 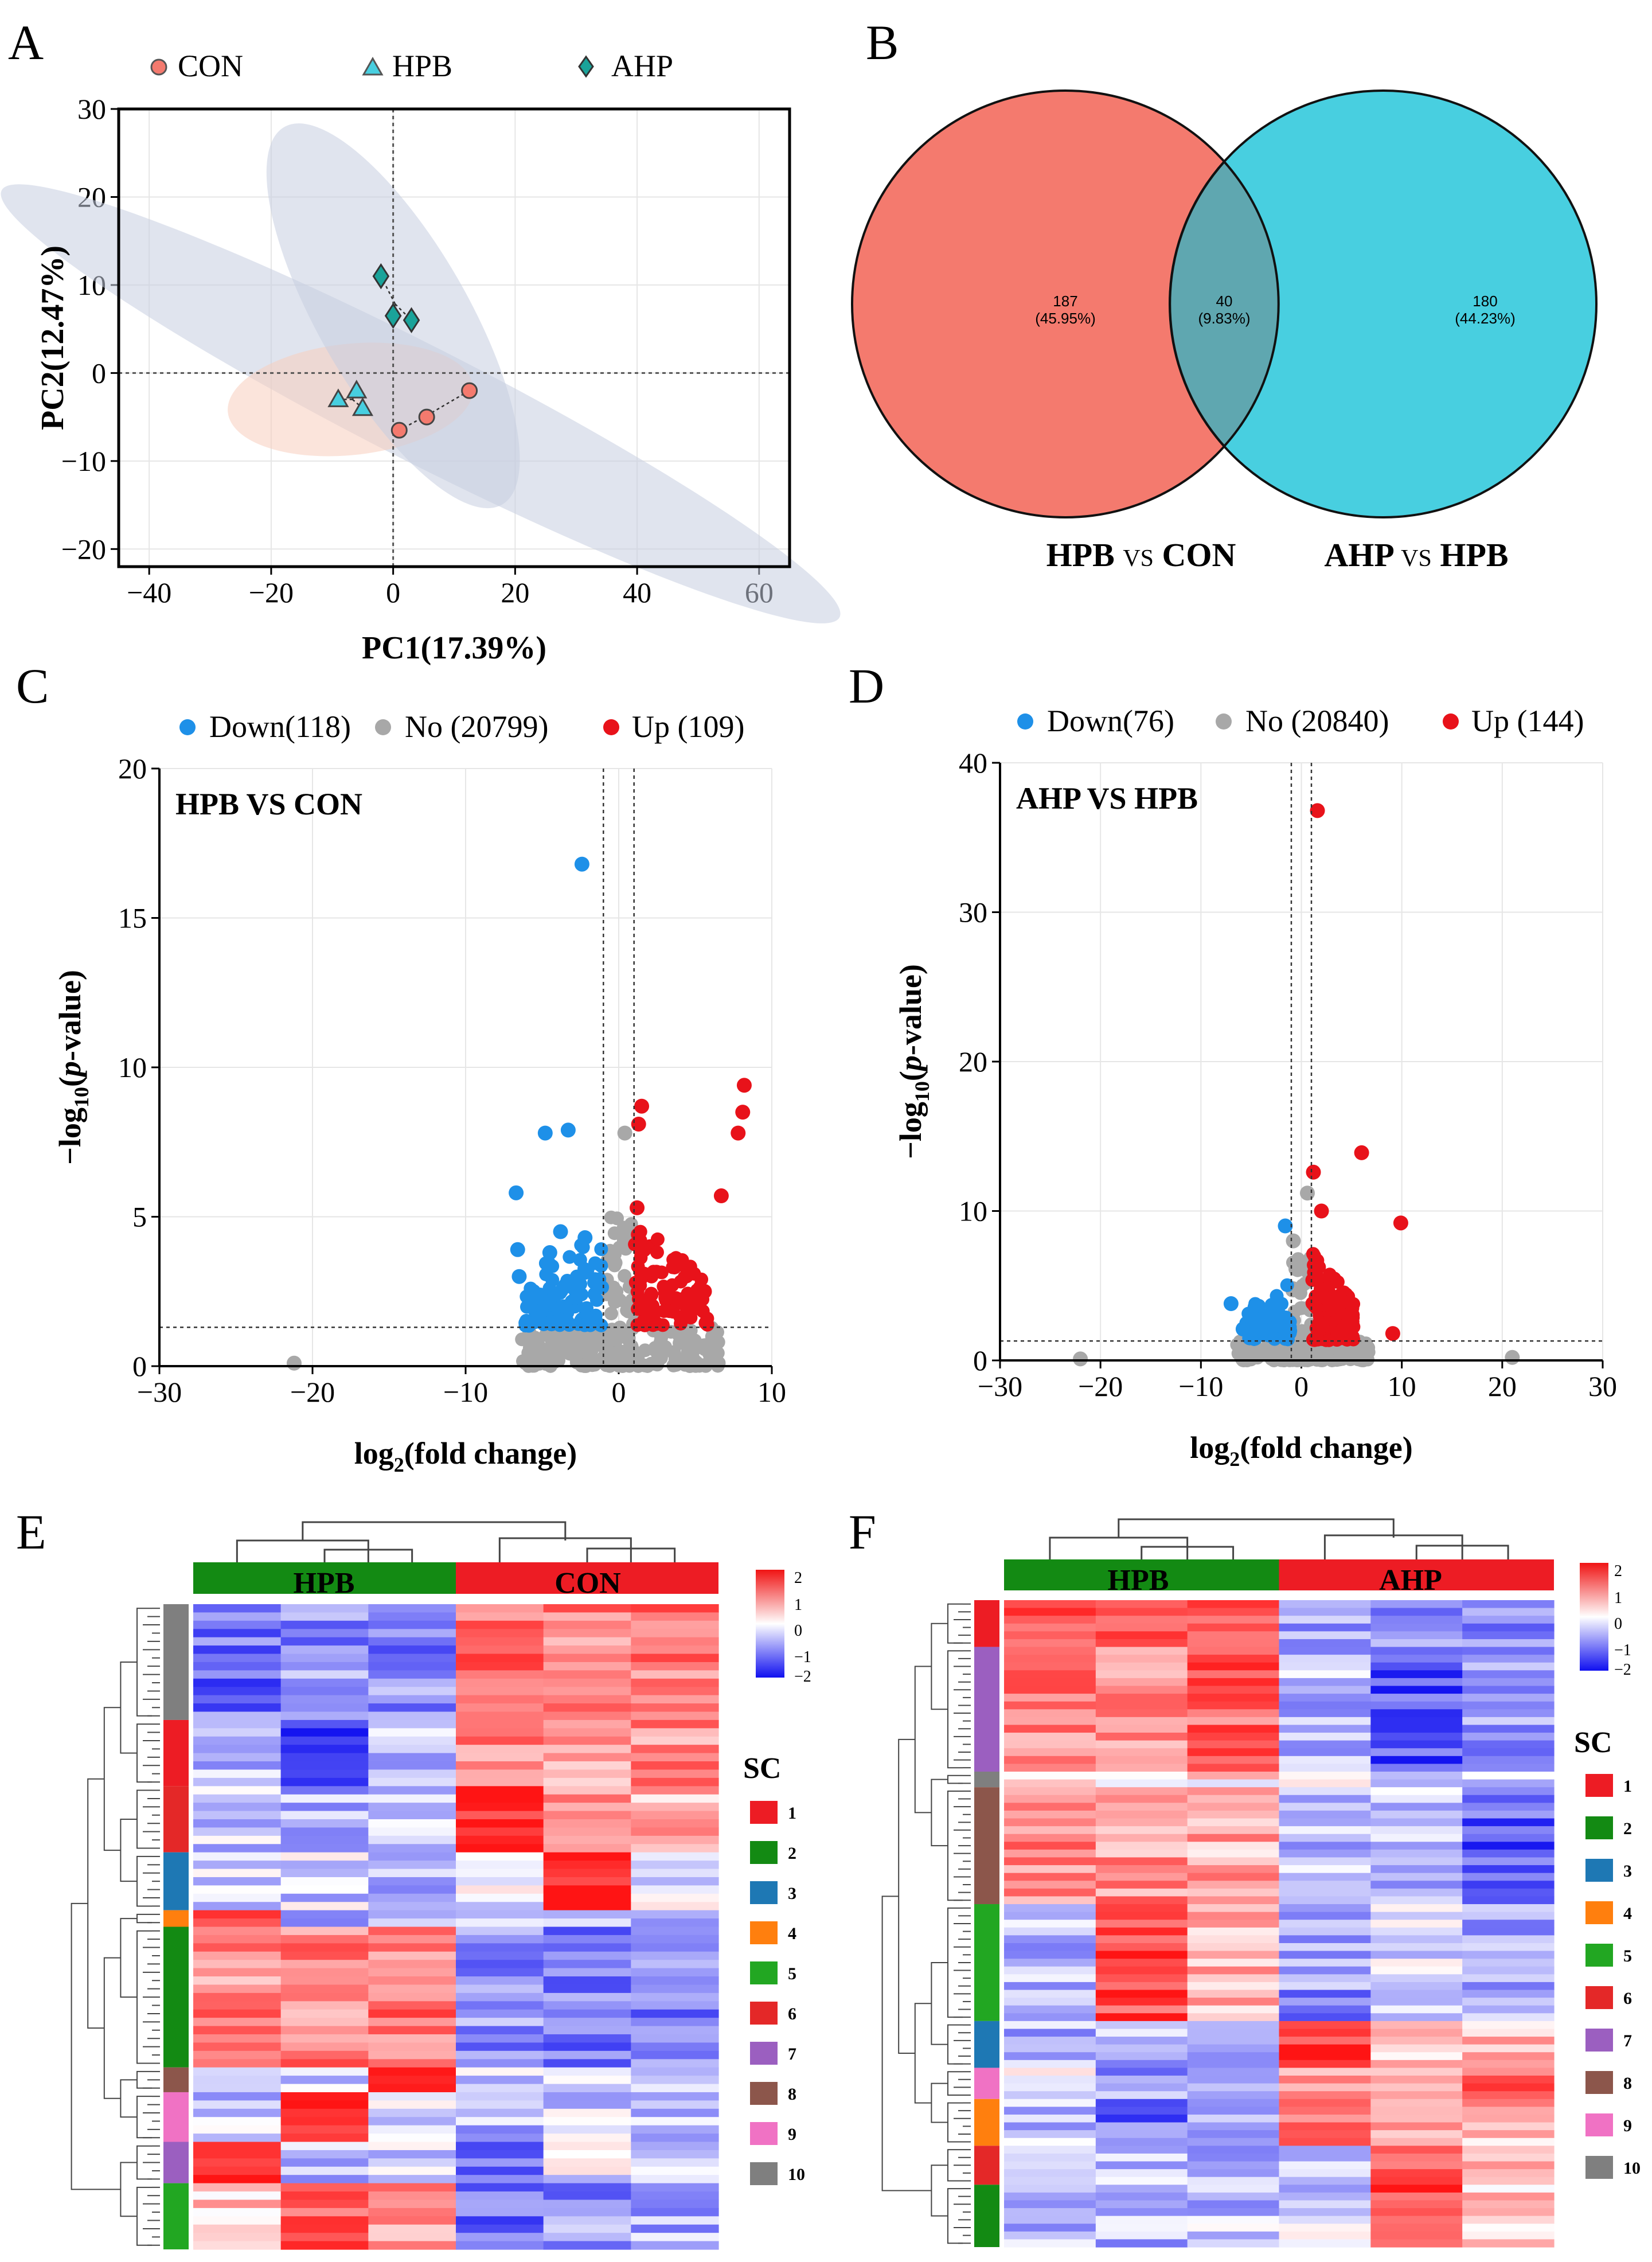 I want to click on sc-legend-label: 7, so click(x=1628, y=2040).